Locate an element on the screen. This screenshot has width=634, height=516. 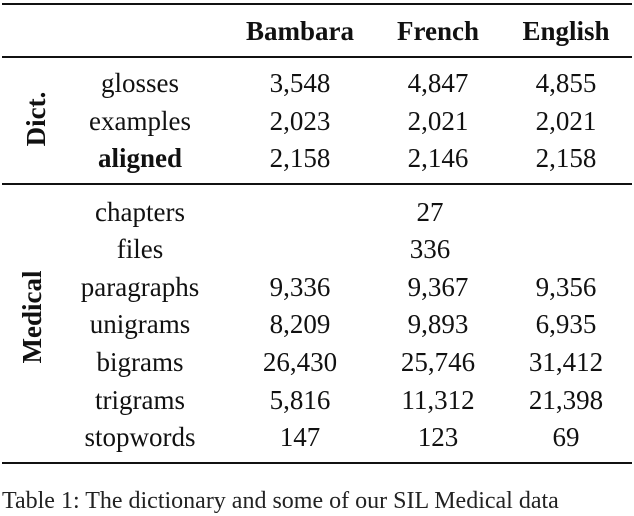
cell-unigrams-english: 6,935 is located at coordinates (566, 324).